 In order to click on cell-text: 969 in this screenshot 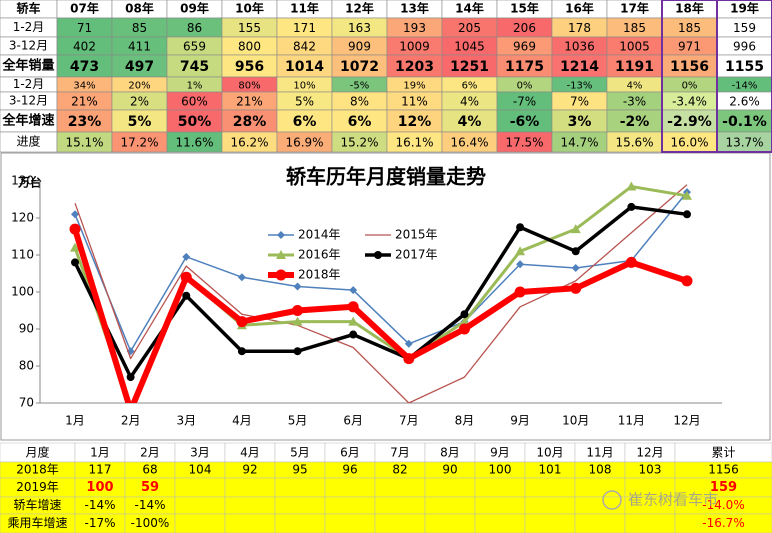, I will do `click(524, 47)`.